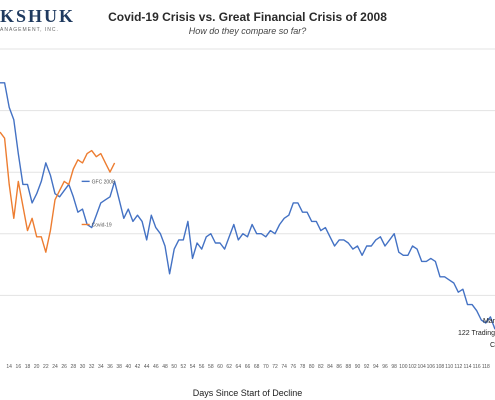 This screenshot has height=400, width=495. Describe the element at coordinates (184, 367) in the screenshot. I see `x-tick-label: 52` at that location.